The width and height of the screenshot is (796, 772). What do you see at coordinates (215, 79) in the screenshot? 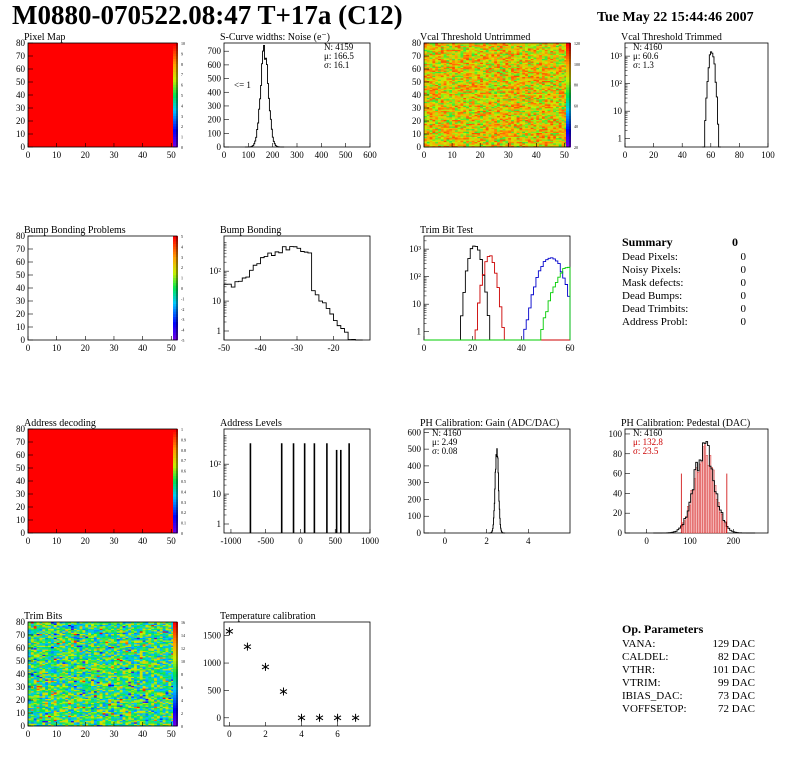
I see `y-tick-label: 500` at bounding box center [215, 79].